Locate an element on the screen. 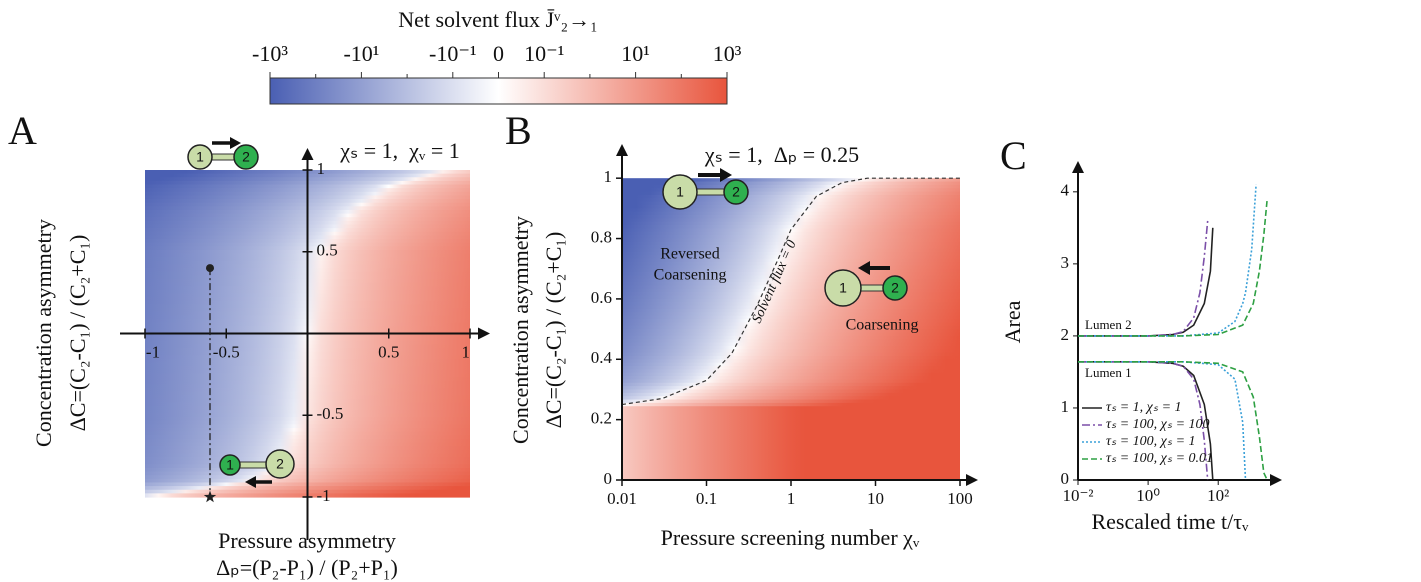 This screenshot has width=1421, height=582. y-tick-label: 3 is located at coordinates (1065, 262).